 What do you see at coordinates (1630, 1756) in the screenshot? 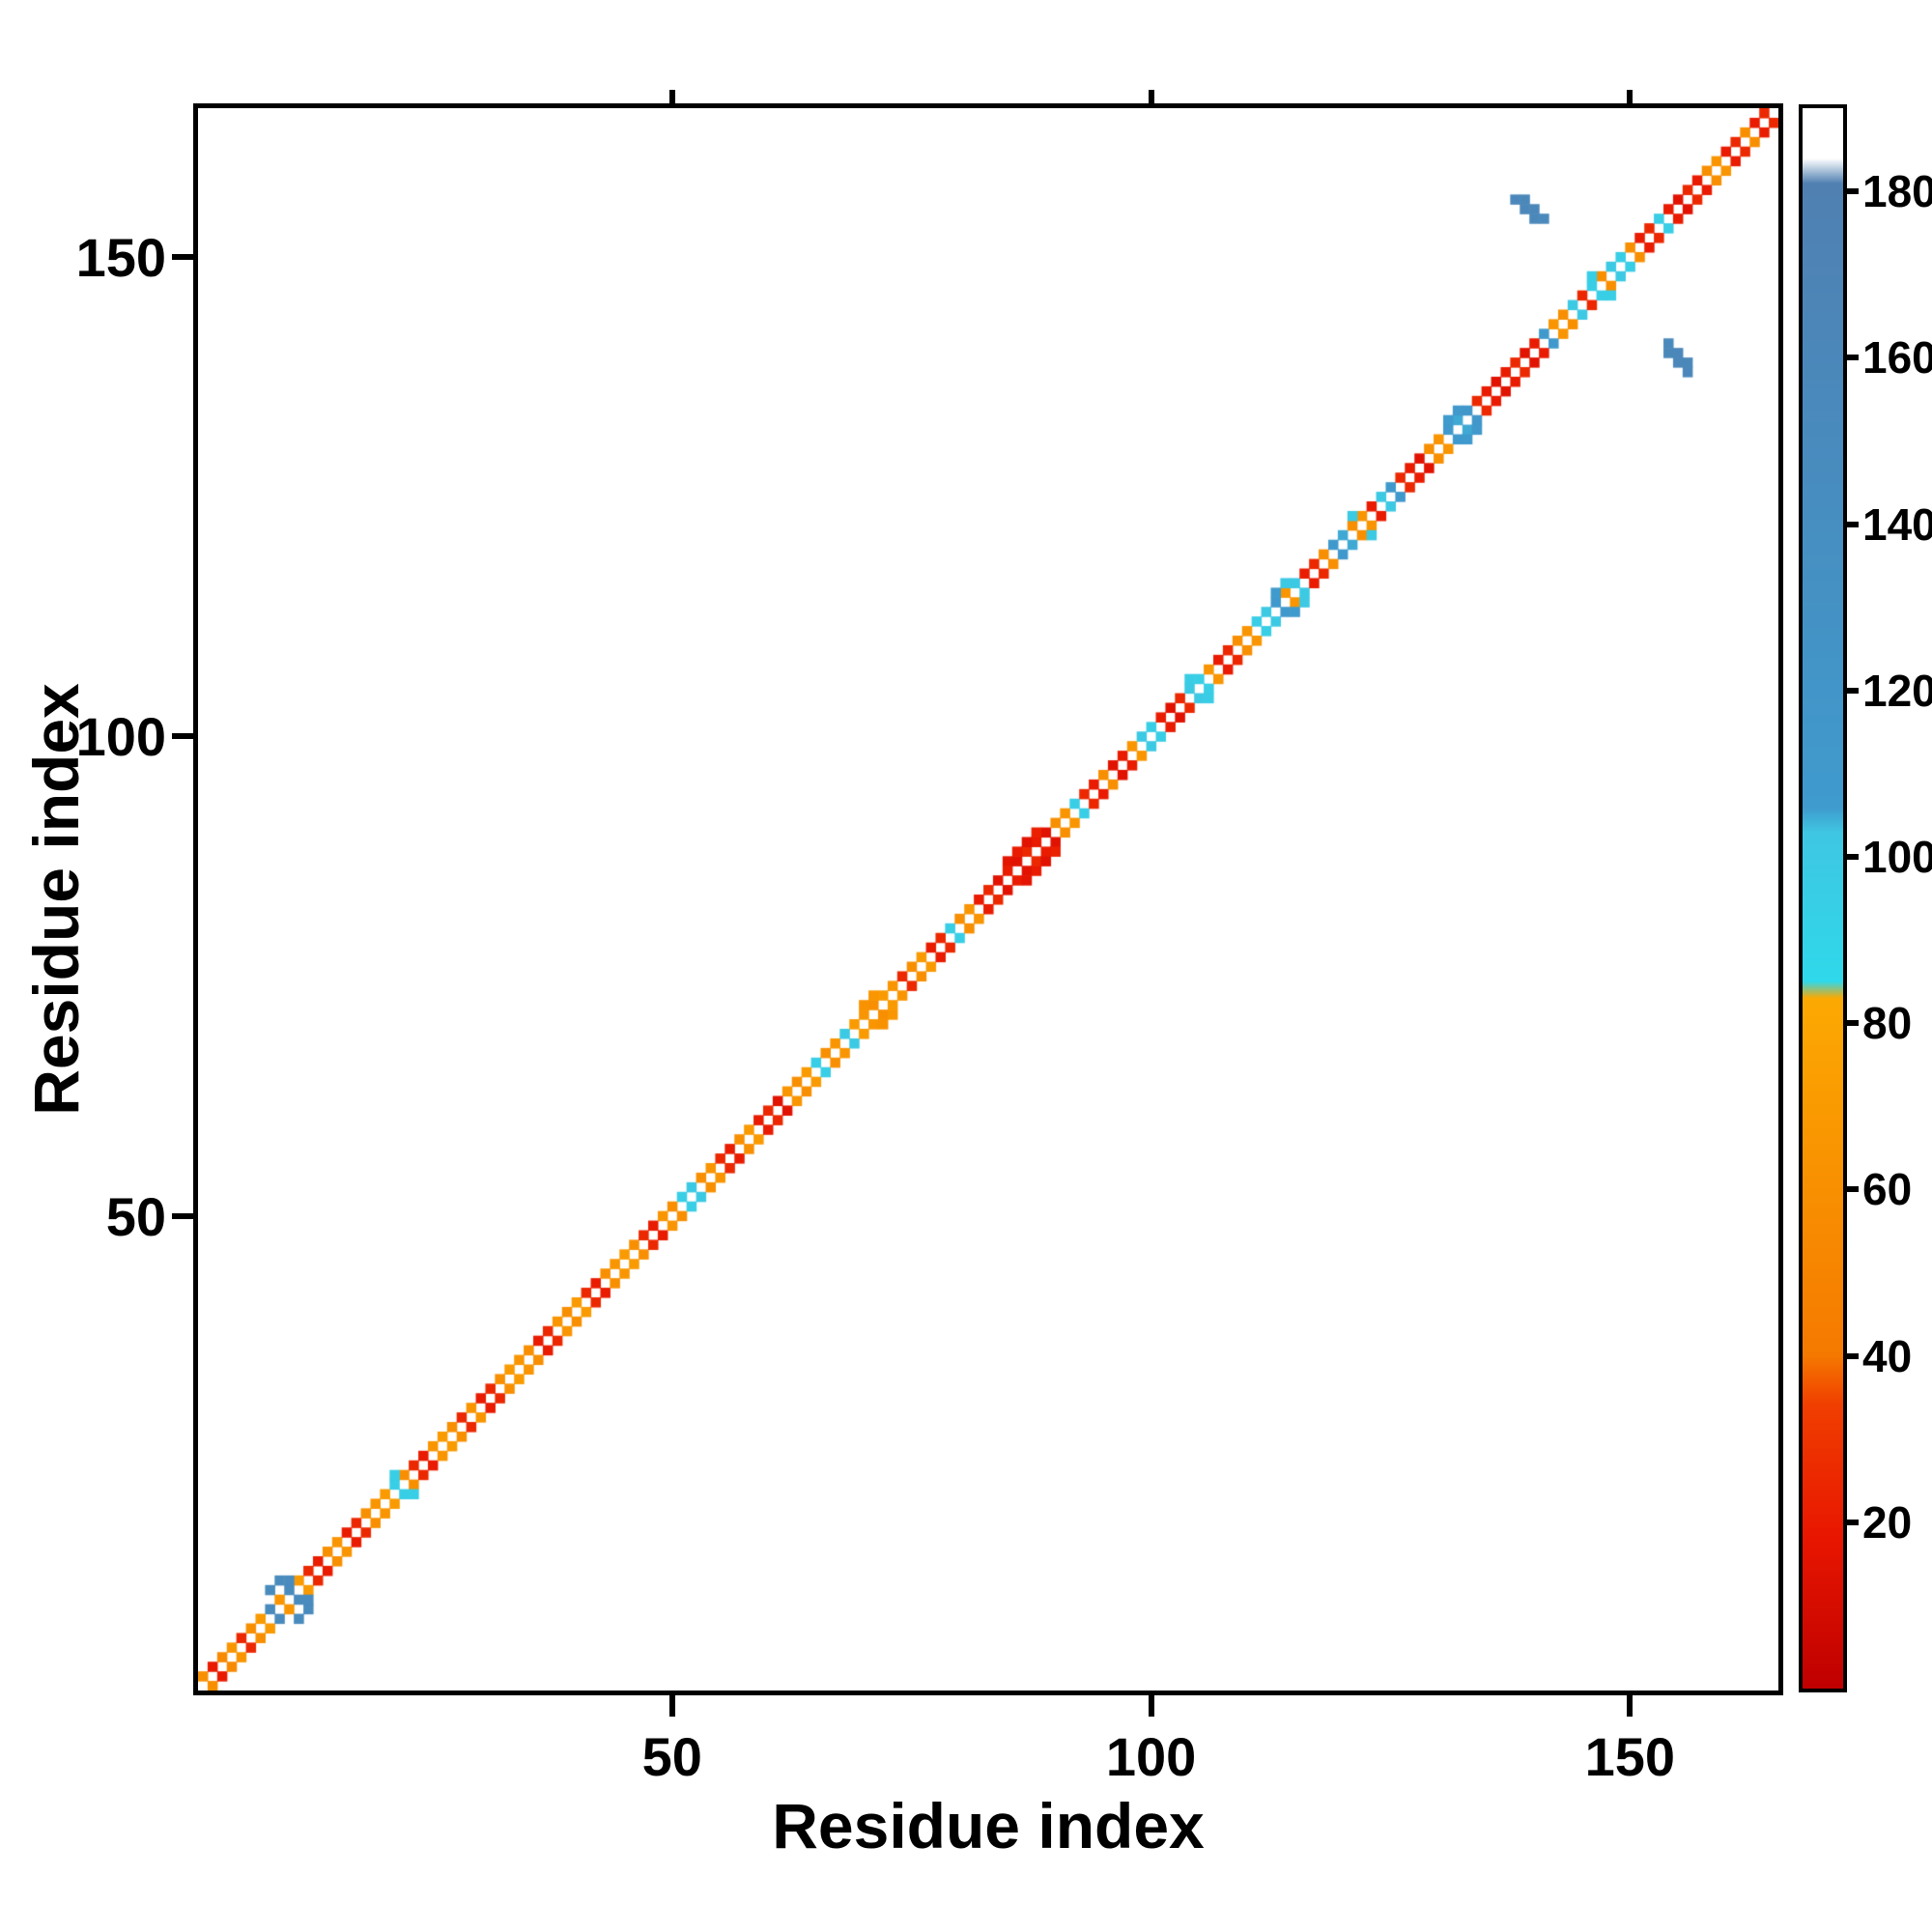
I see `x-tick-label: 150` at bounding box center [1630, 1756].